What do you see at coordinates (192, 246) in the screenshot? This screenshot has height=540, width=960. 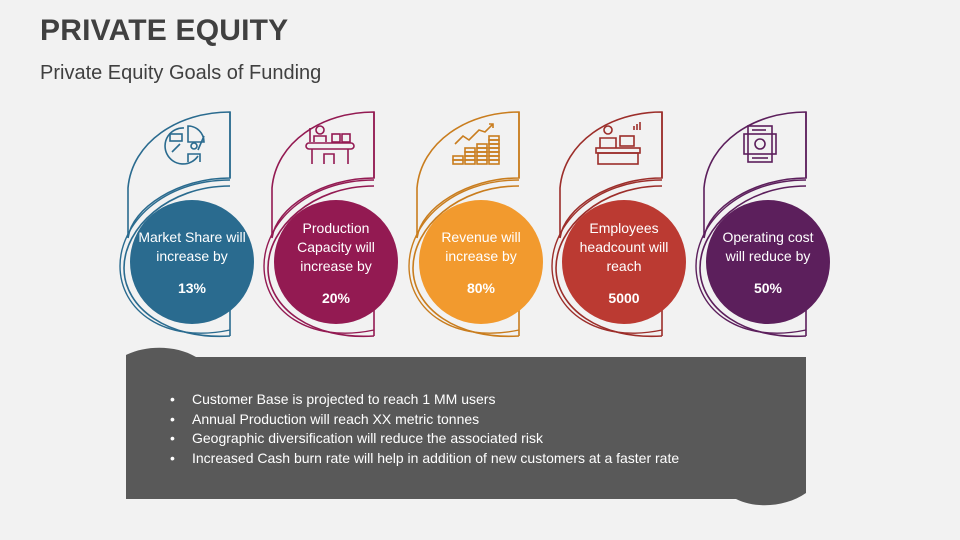 I see `goal-label: Market Share will increase by` at bounding box center [192, 246].